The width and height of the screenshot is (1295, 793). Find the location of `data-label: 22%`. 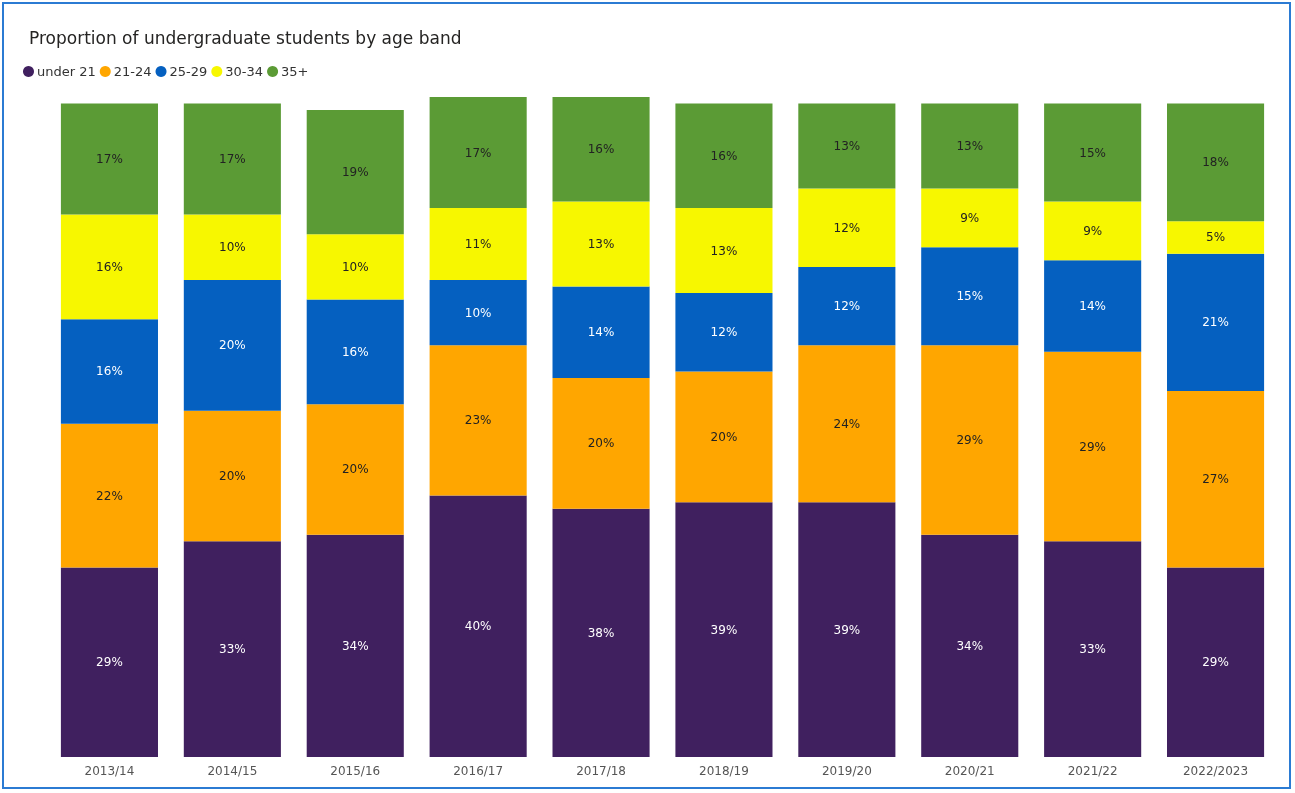

data-label: 22% is located at coordinates (109, 495).